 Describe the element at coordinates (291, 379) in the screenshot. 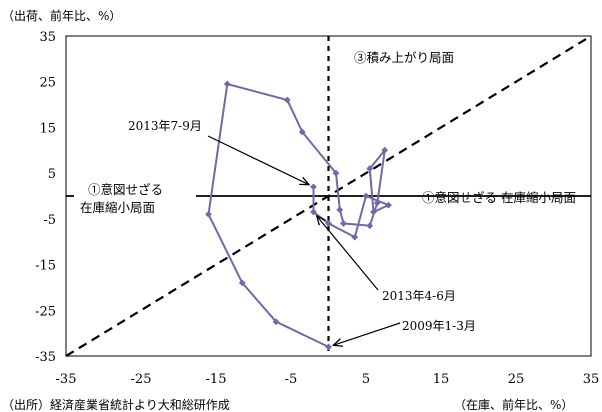

I see `x-tick-label: -5` at that location.